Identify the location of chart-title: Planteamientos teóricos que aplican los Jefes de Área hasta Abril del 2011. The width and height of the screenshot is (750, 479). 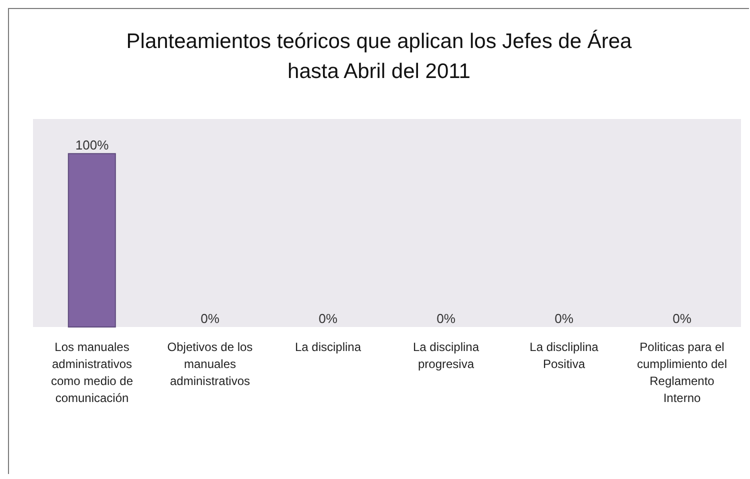
(379, 56).